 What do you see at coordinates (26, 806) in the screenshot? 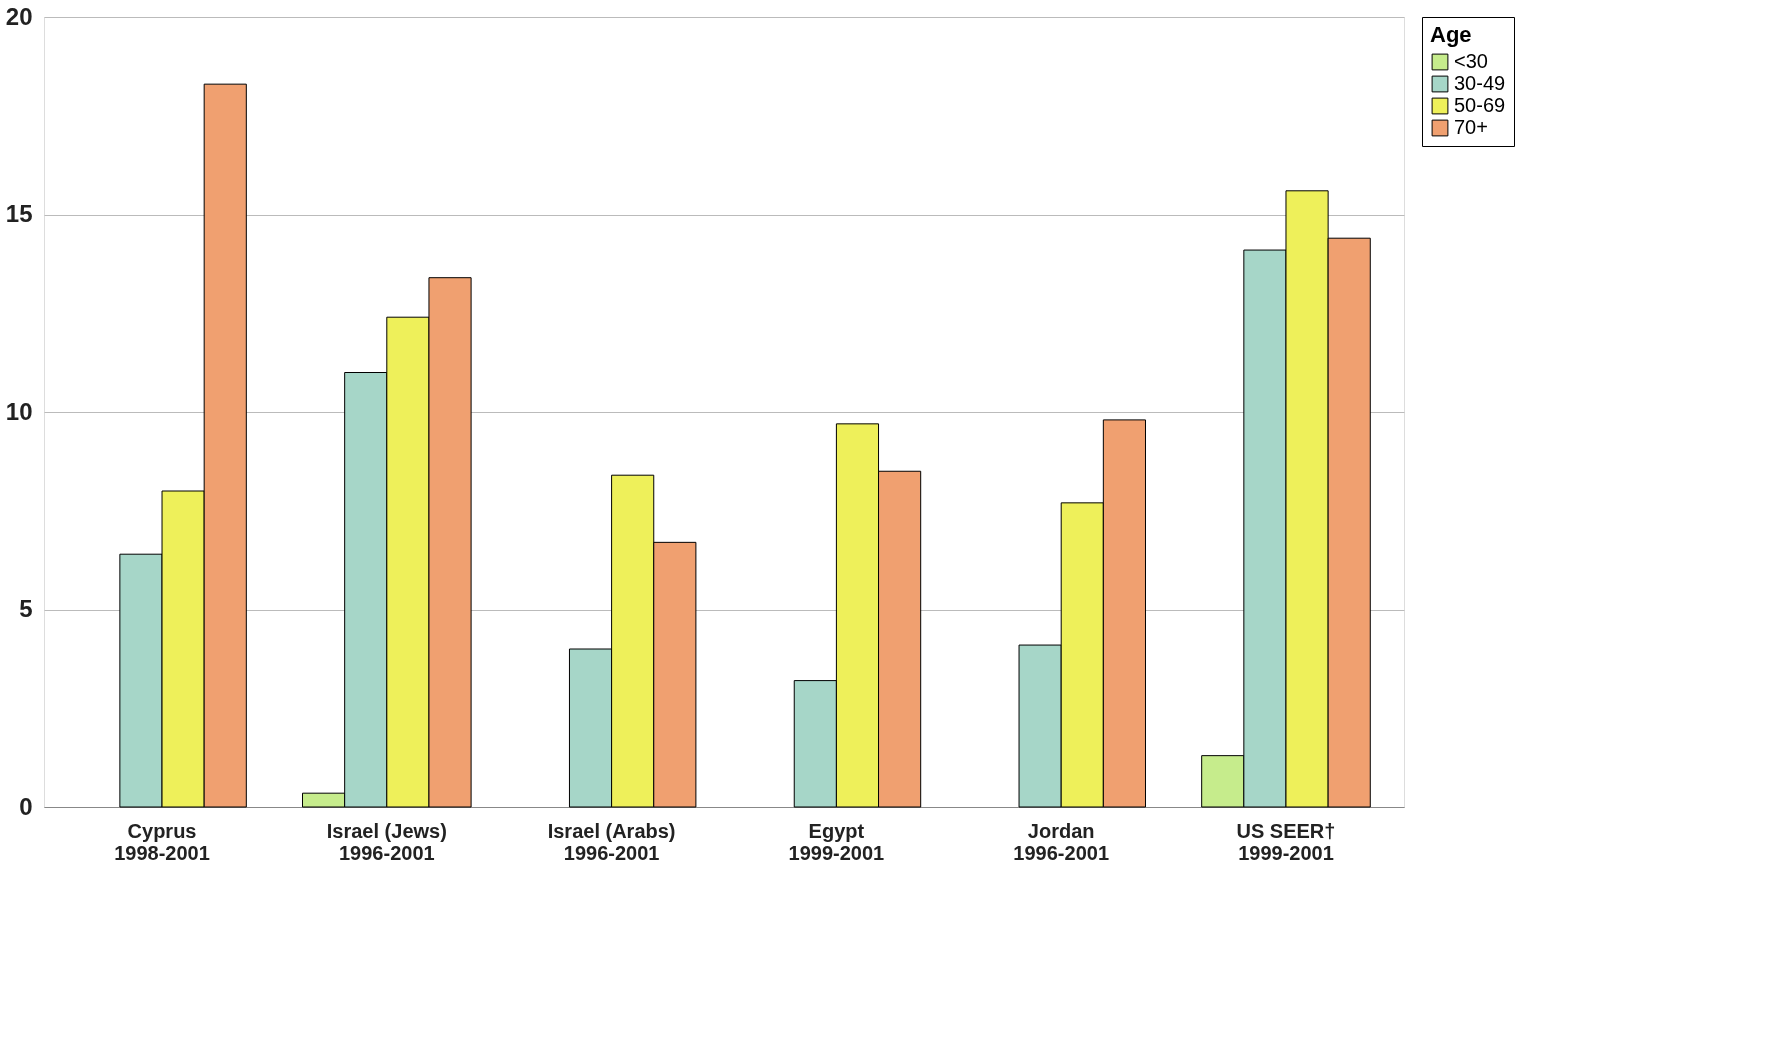
I see `y-tick-label: 0` at bounding box center [26, 806].